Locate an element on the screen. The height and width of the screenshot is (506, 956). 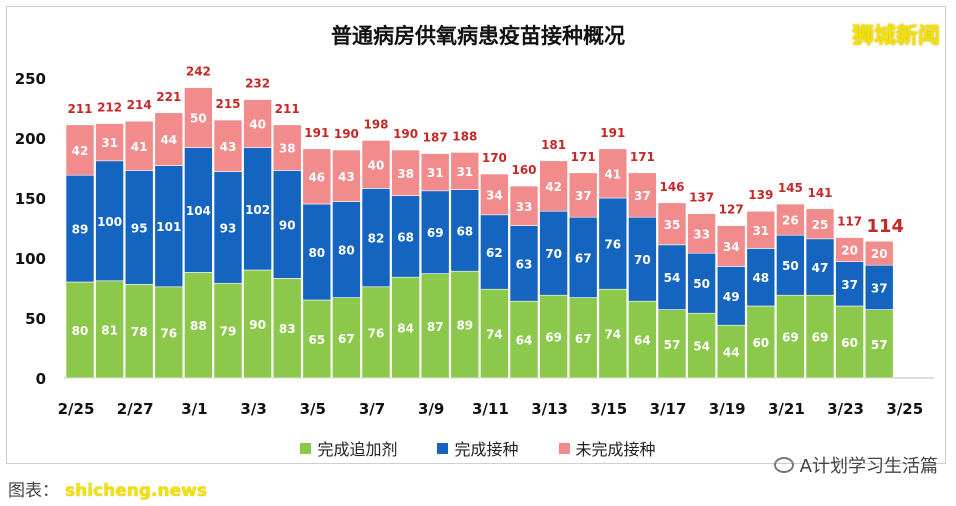
data-label-booster: 79 is located at coordinates (228, 332).